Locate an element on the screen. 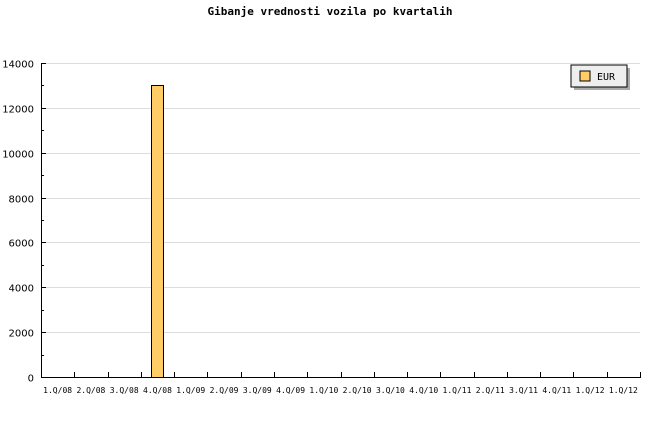  x-tick-label: 3.Q/09 is located at coordinates (257, 390).